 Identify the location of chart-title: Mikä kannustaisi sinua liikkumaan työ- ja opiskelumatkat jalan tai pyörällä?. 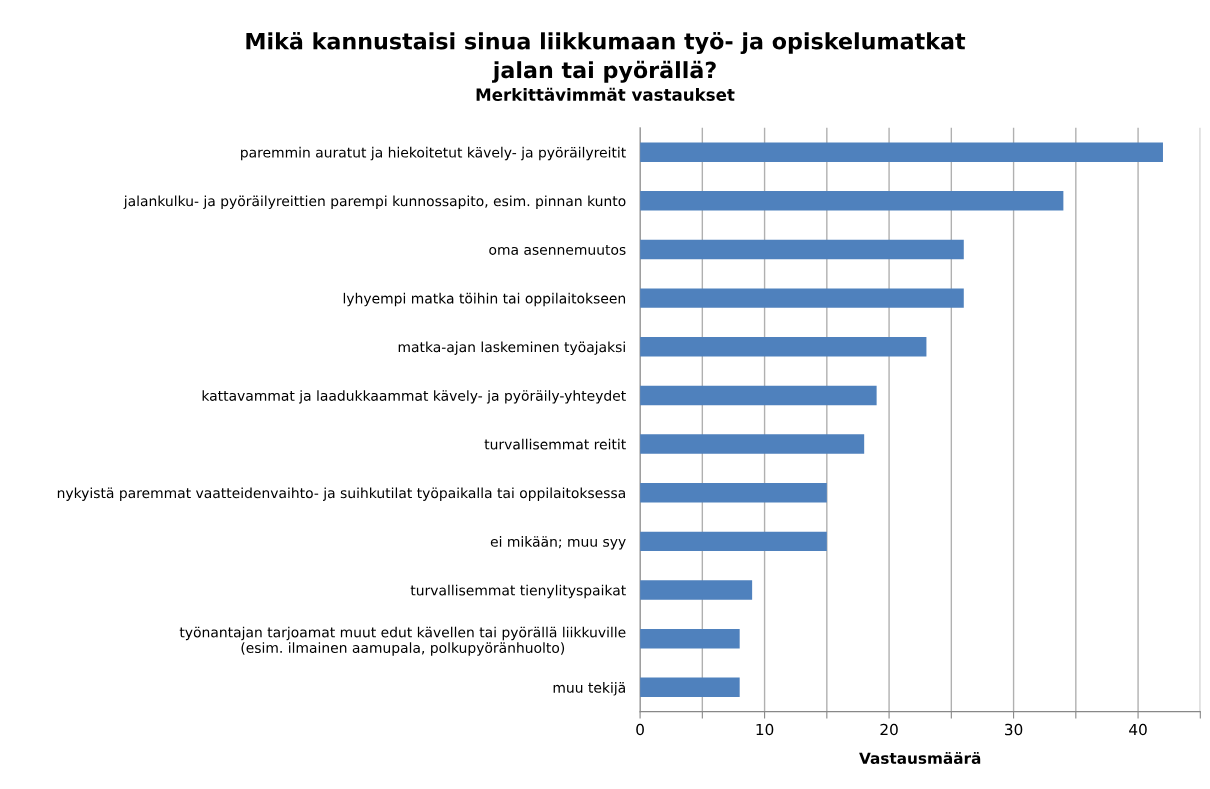
(606, 57).